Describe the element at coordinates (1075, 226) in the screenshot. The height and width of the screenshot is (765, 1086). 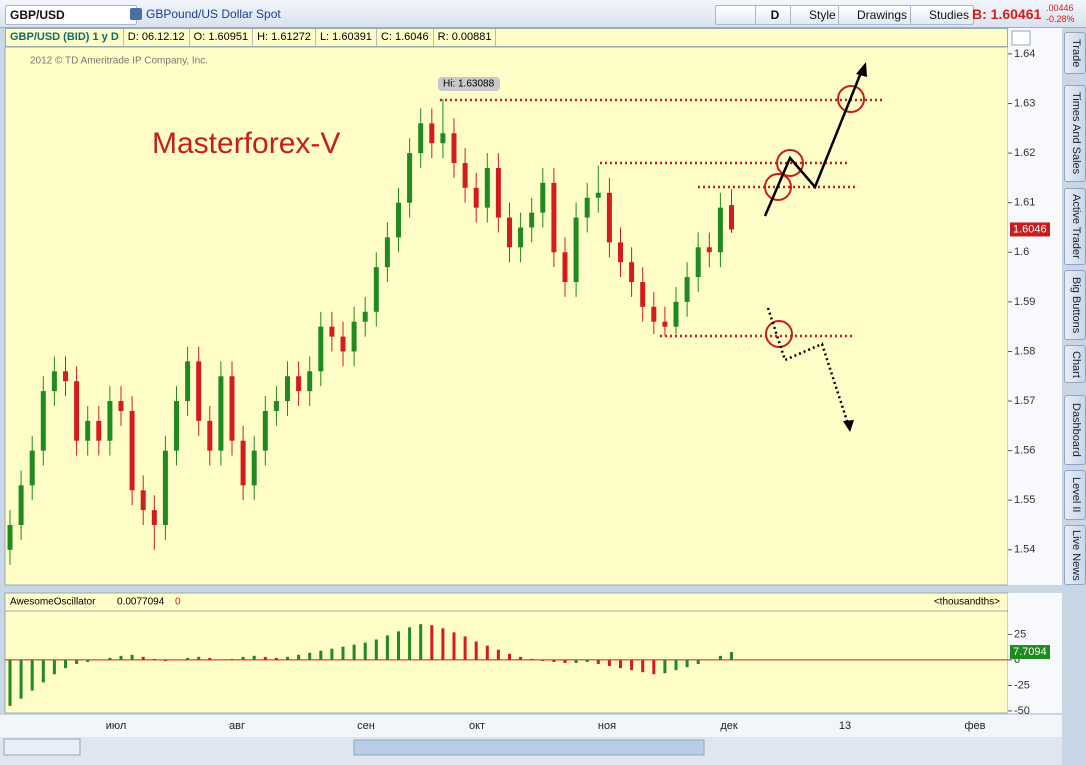
I see `side-tab: Active Trader` at that location.